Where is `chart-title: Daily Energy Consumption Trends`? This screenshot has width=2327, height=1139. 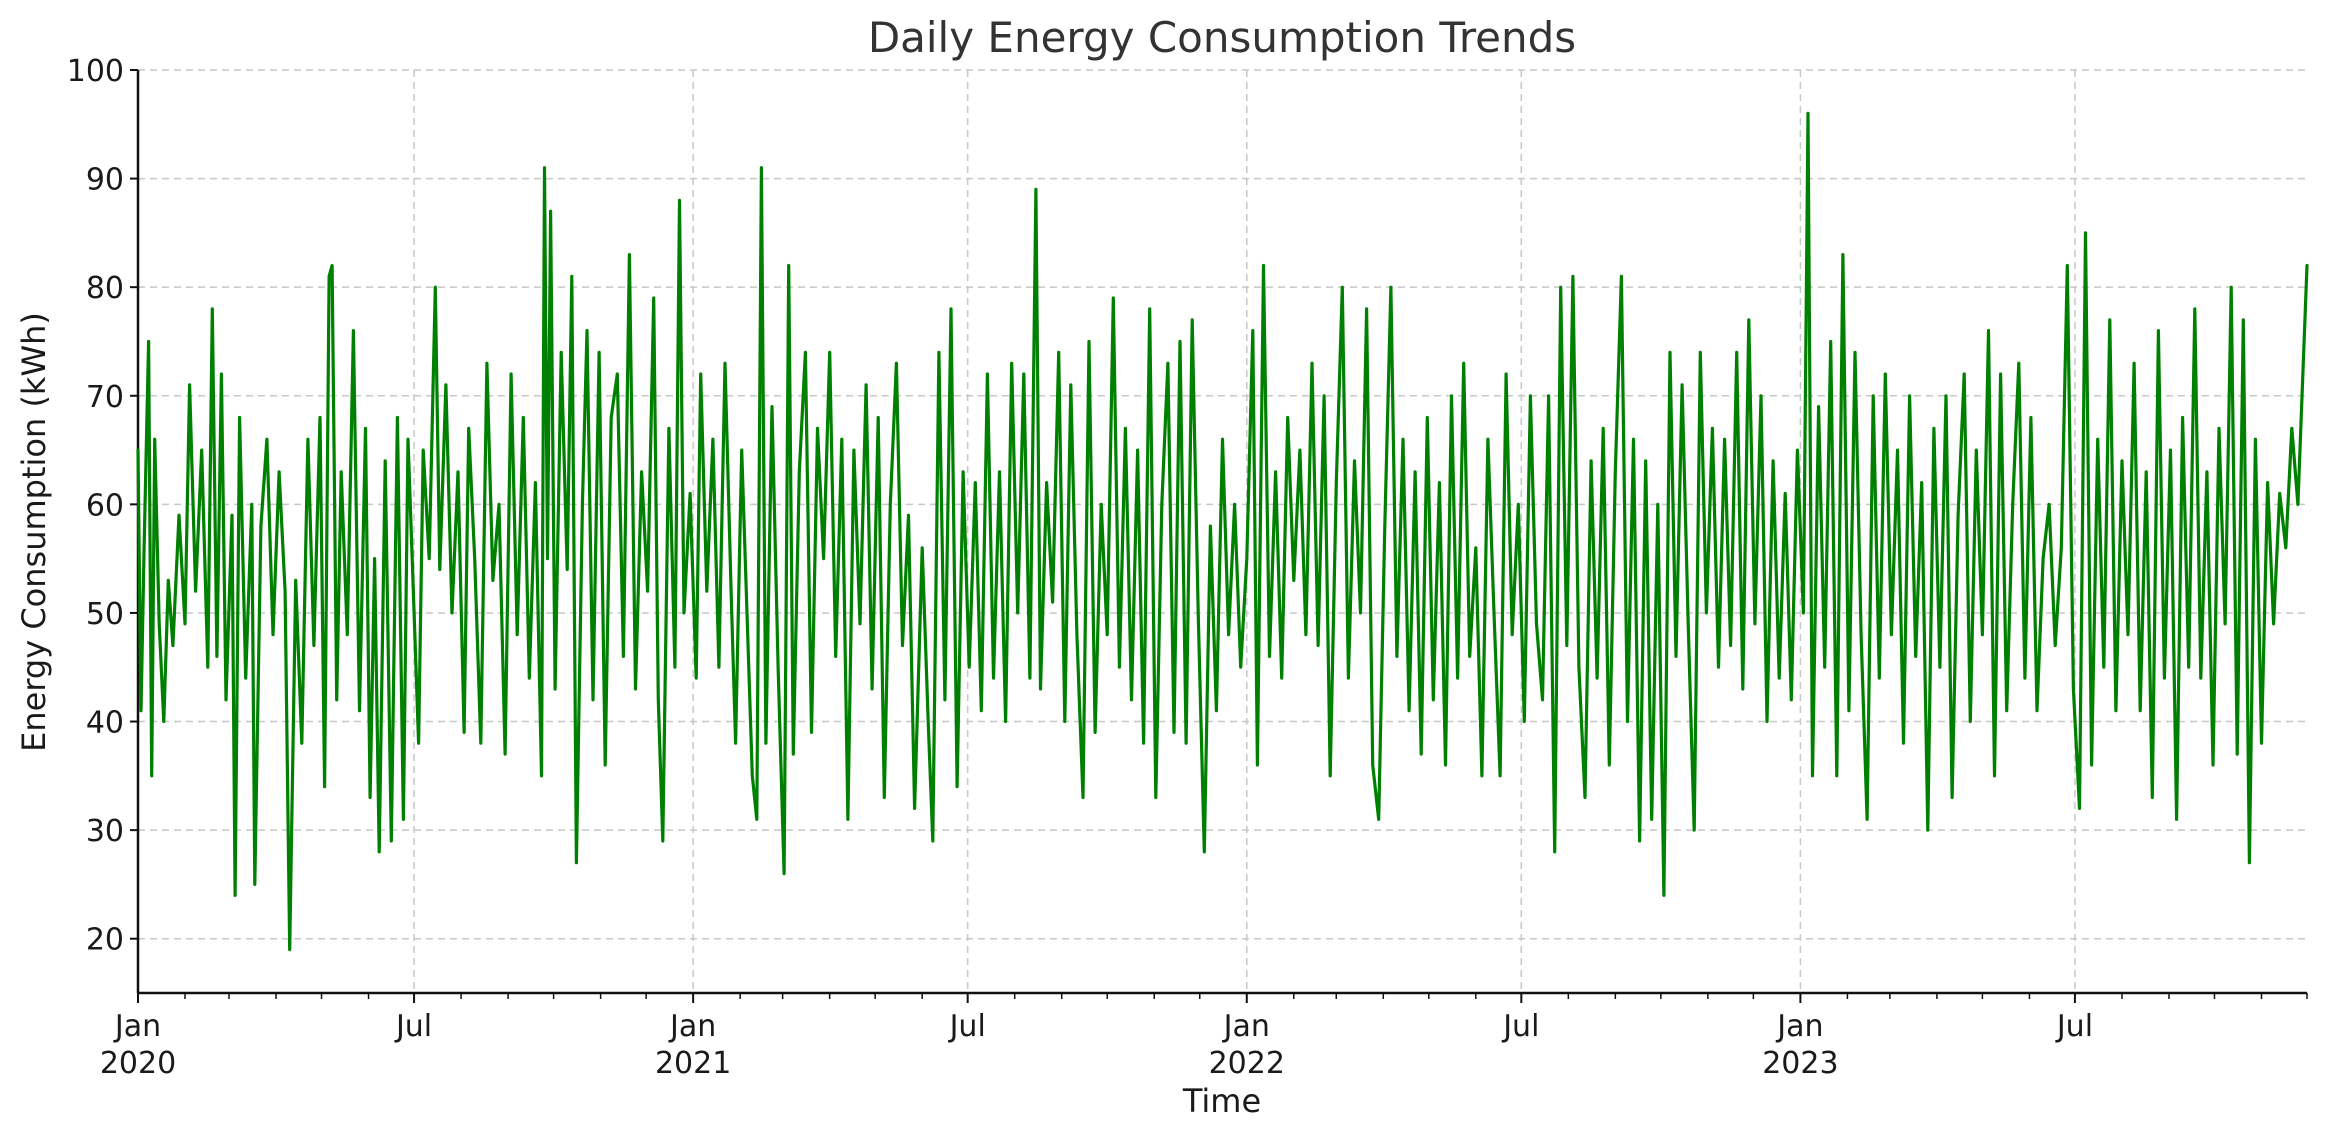
chart-title: Daily Energy Consumption Trends is located at coordinates (1222, 37).